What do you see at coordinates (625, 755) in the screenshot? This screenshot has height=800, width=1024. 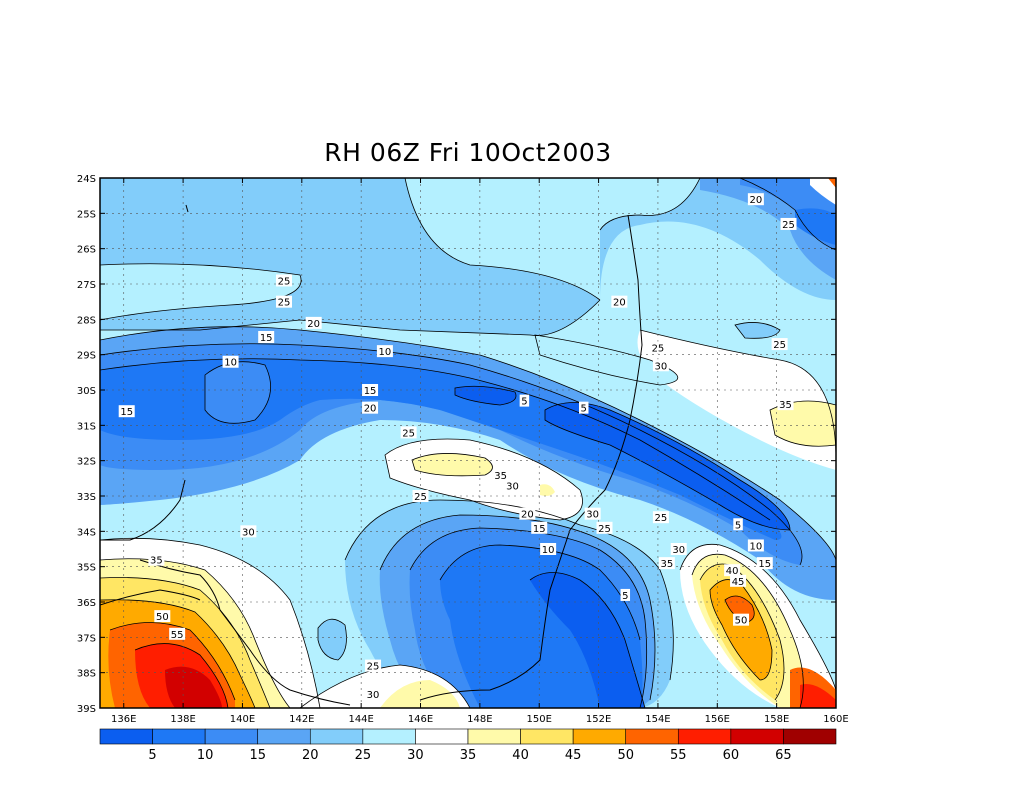 I see `colorbar-label: 50` at bounding box center [625, 755].